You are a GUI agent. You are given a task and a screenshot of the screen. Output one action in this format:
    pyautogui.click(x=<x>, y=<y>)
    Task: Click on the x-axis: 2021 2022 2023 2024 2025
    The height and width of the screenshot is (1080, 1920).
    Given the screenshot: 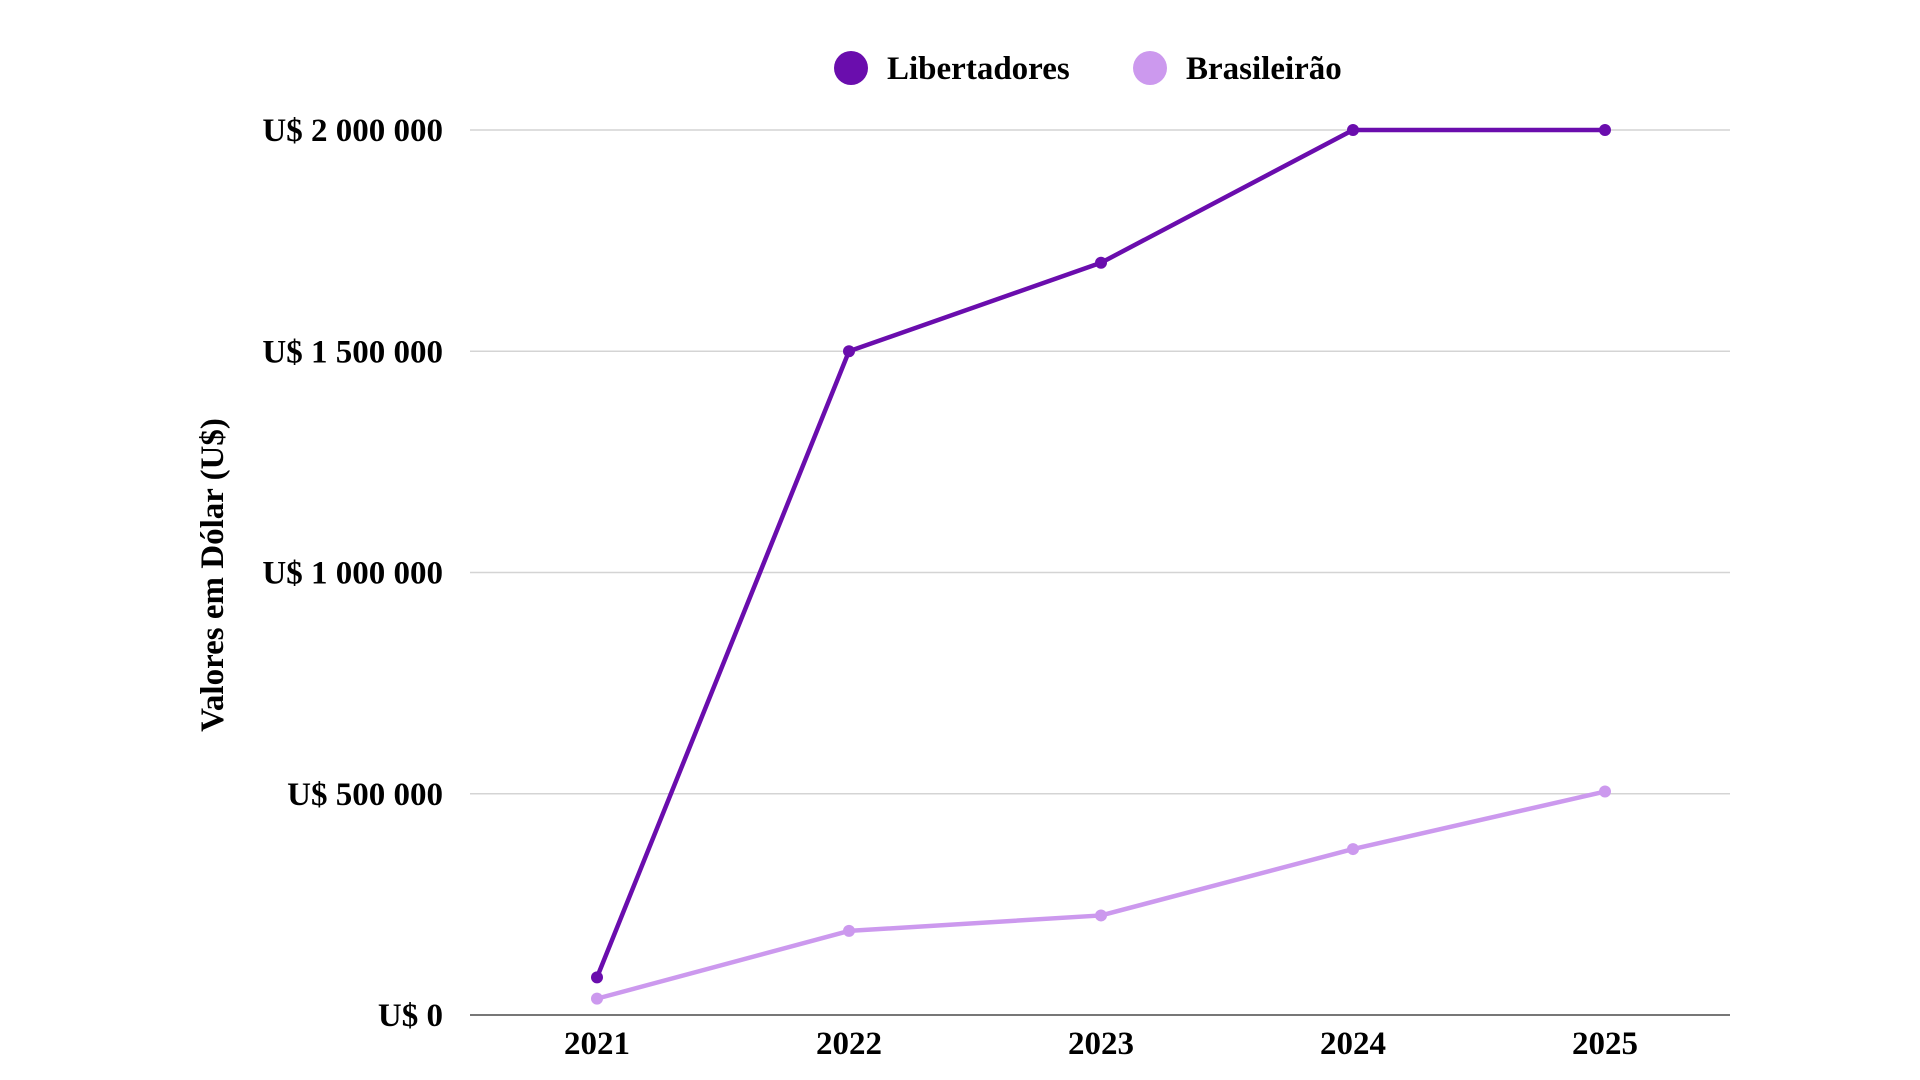 What is the action you would take?
    pyautogui.click(x=1100, y=1038)
    